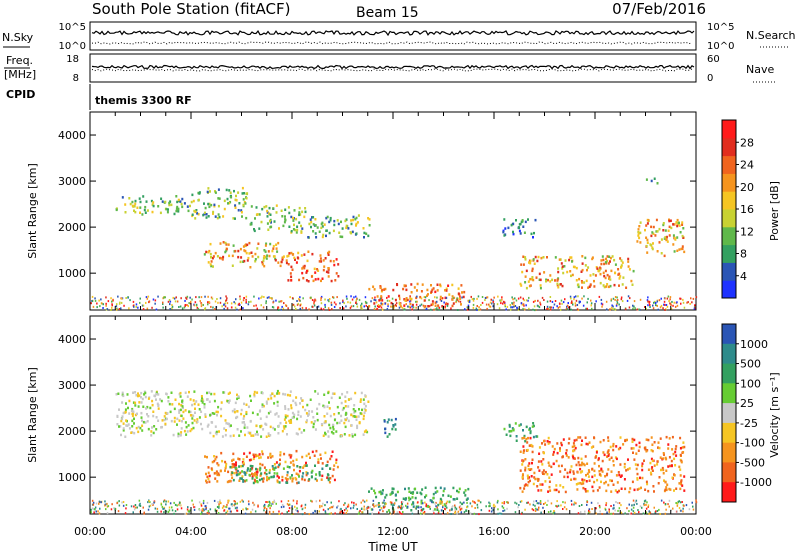 Image resolution: width=800 pixels, height=558 pixels. I want to click on velocity-y-tick-label: 3000, so click(72, 385).